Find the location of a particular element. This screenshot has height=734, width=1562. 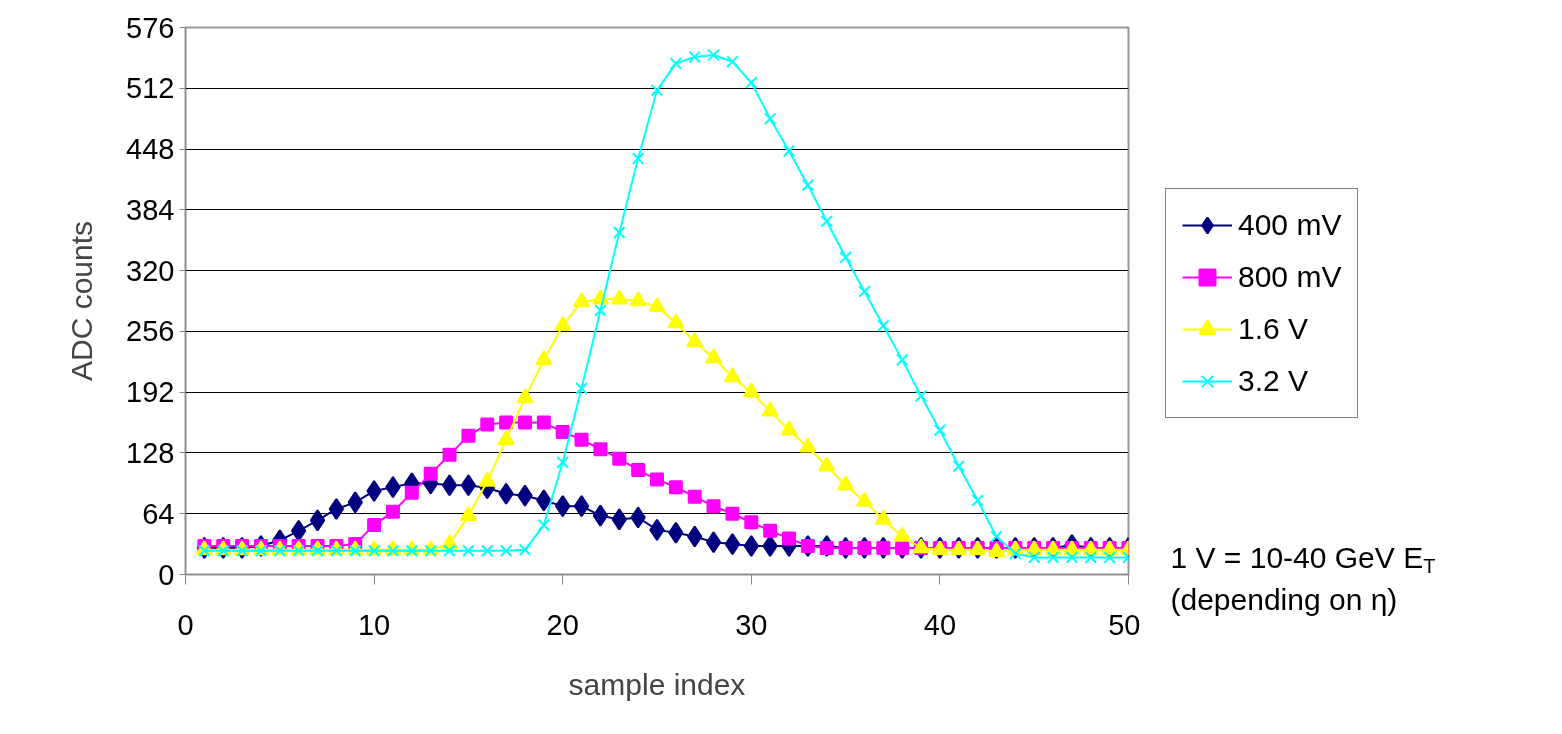

x-tick-label: 50 is located at coordinates (1124, 624).